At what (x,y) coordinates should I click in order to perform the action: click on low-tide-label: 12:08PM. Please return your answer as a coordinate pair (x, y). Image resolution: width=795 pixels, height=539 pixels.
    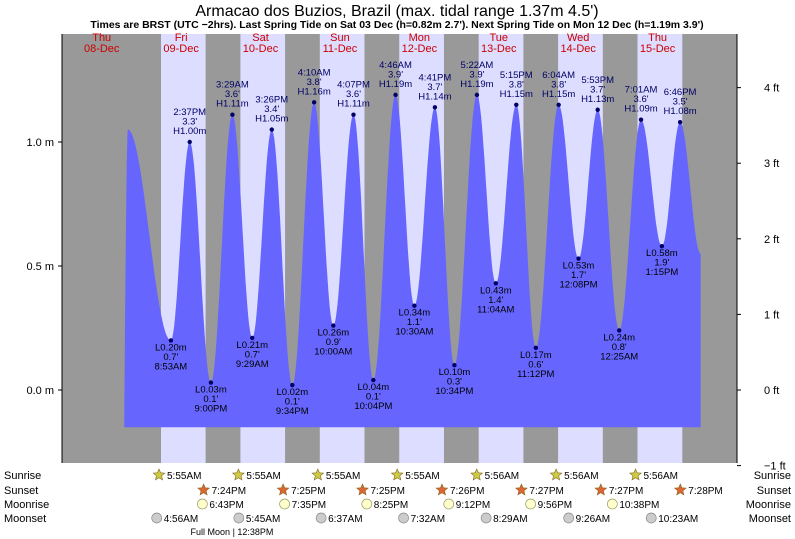
    Looking at the image, I should click on (578, 285).